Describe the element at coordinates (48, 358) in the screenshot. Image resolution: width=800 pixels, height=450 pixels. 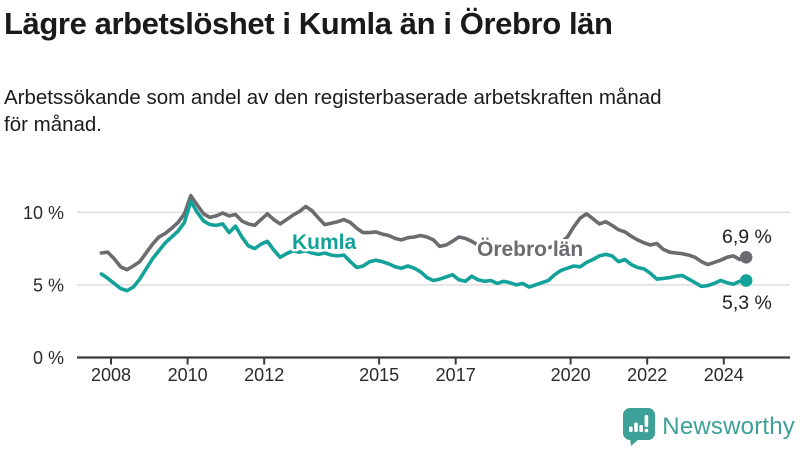
I see `y-tick-label: 0 %` at that location.